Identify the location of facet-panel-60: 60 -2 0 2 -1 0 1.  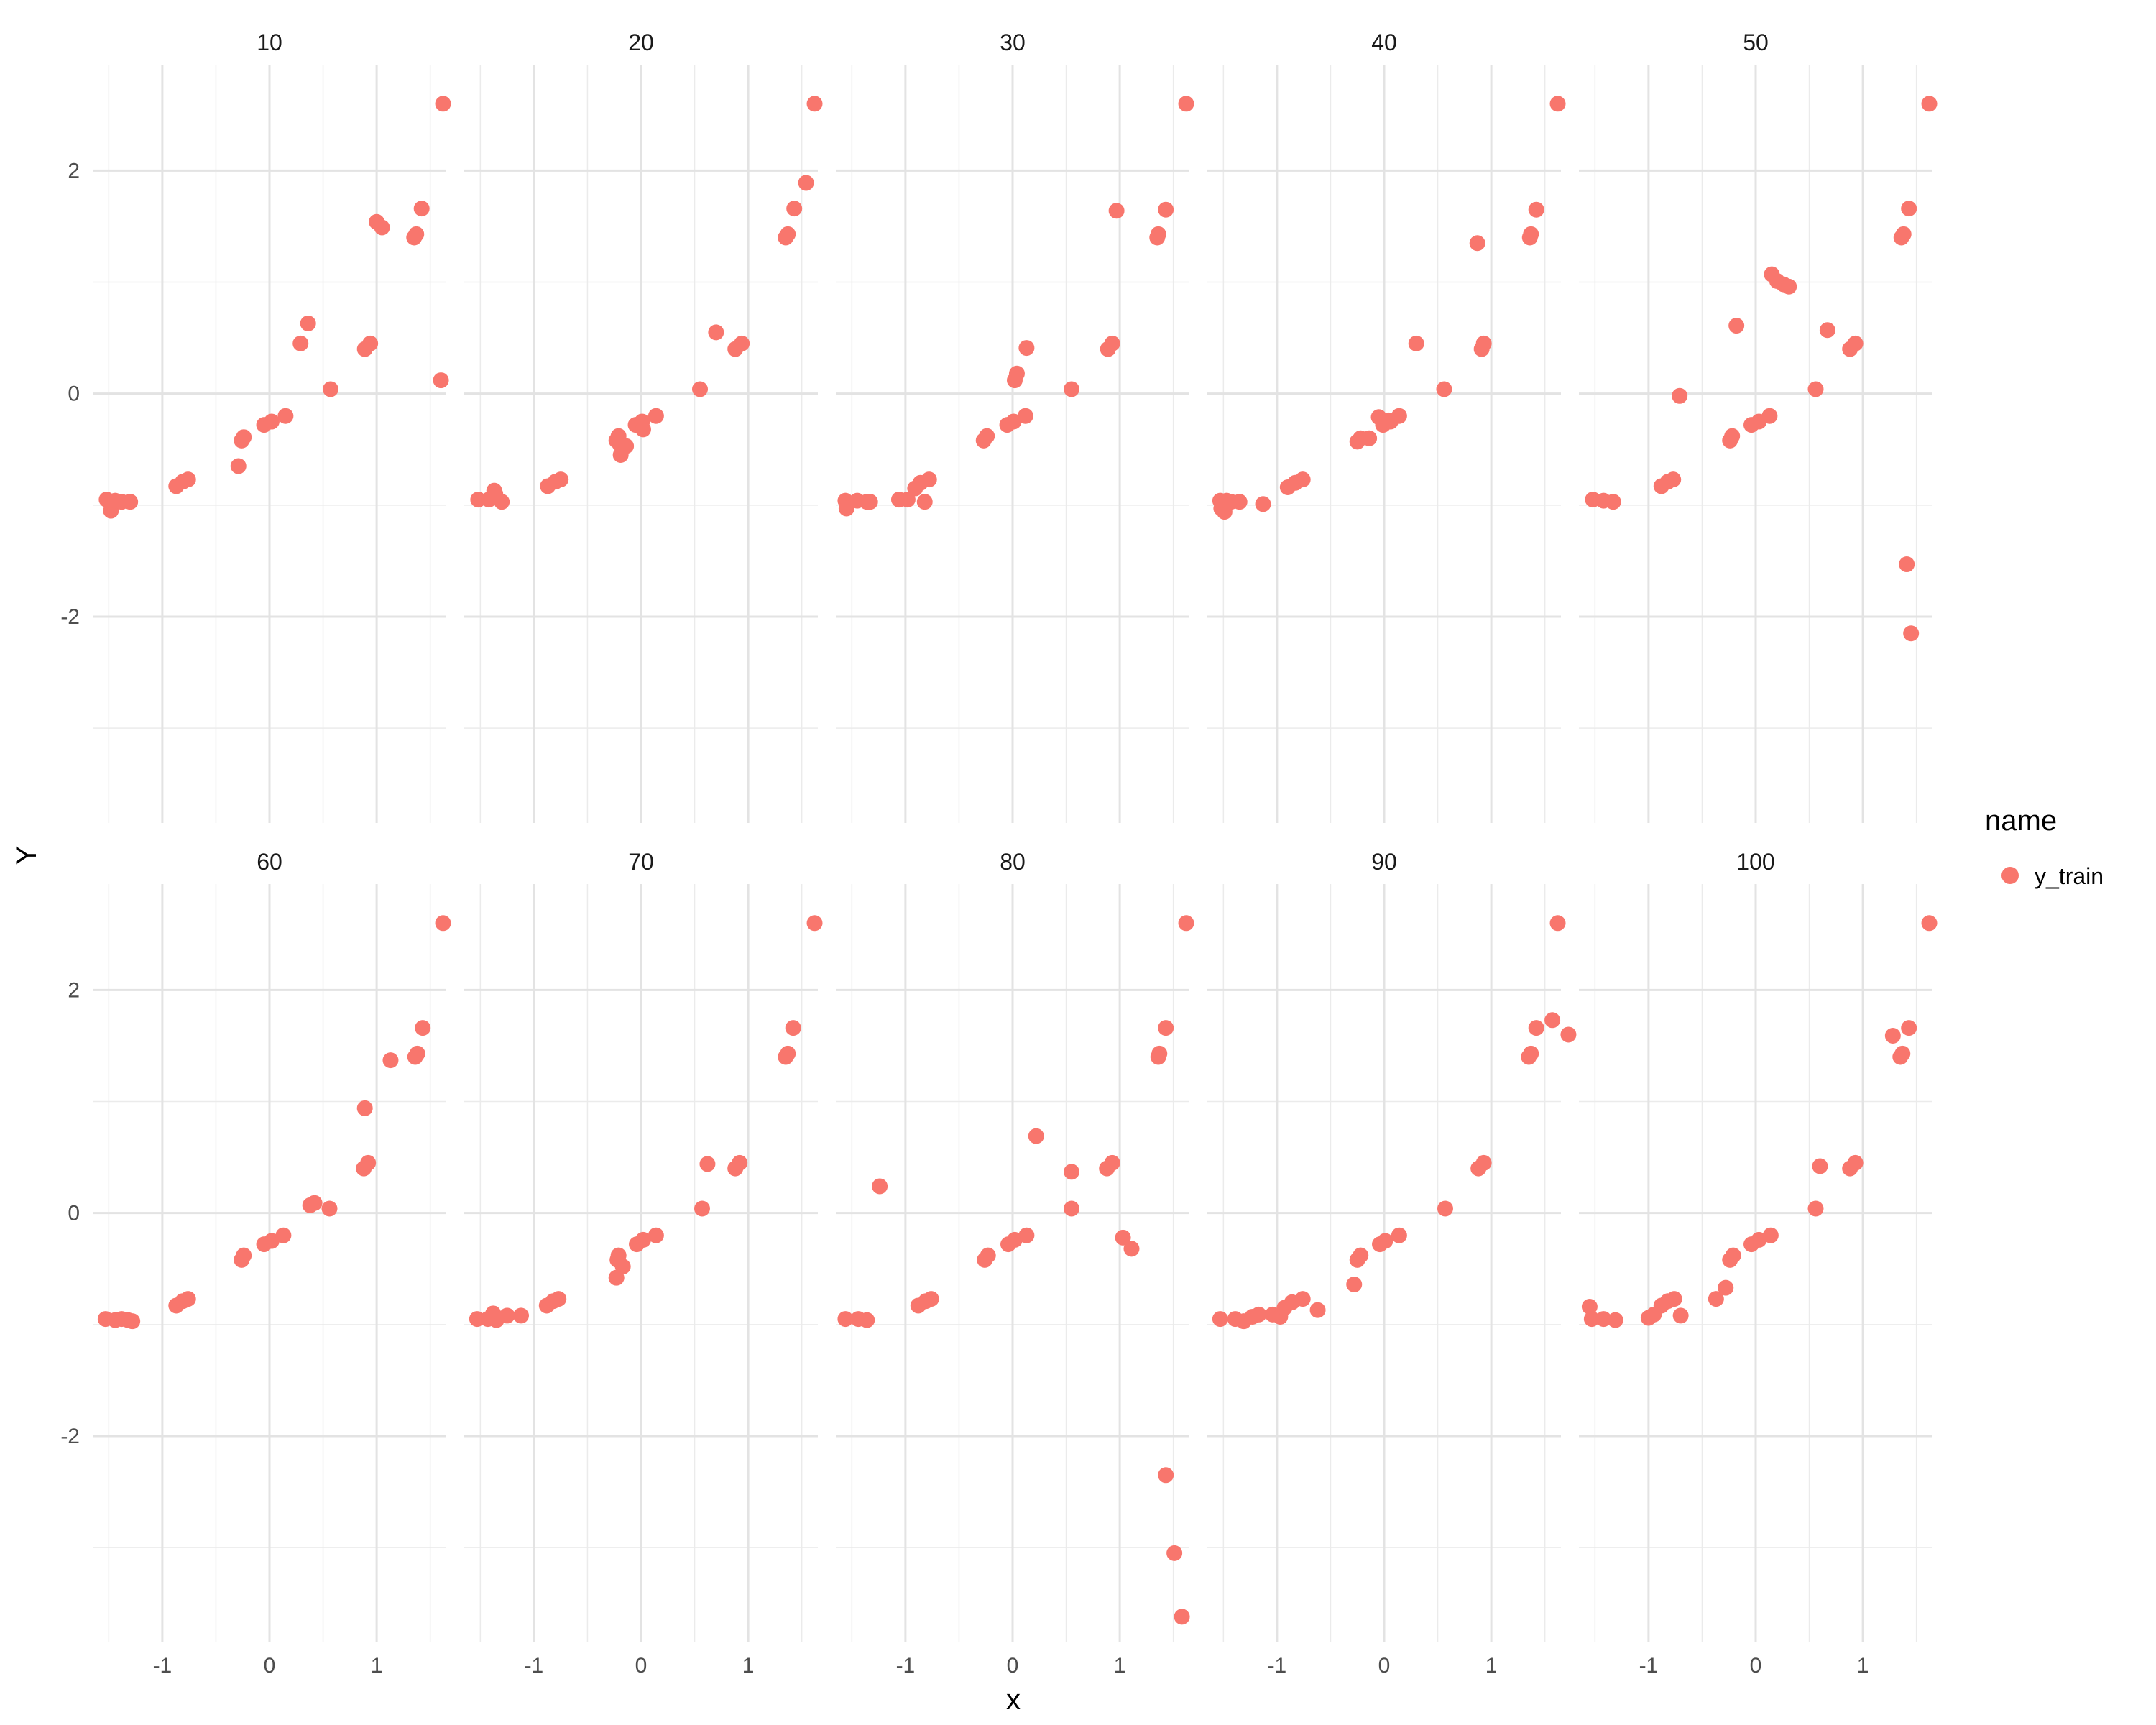
(255, 1263).